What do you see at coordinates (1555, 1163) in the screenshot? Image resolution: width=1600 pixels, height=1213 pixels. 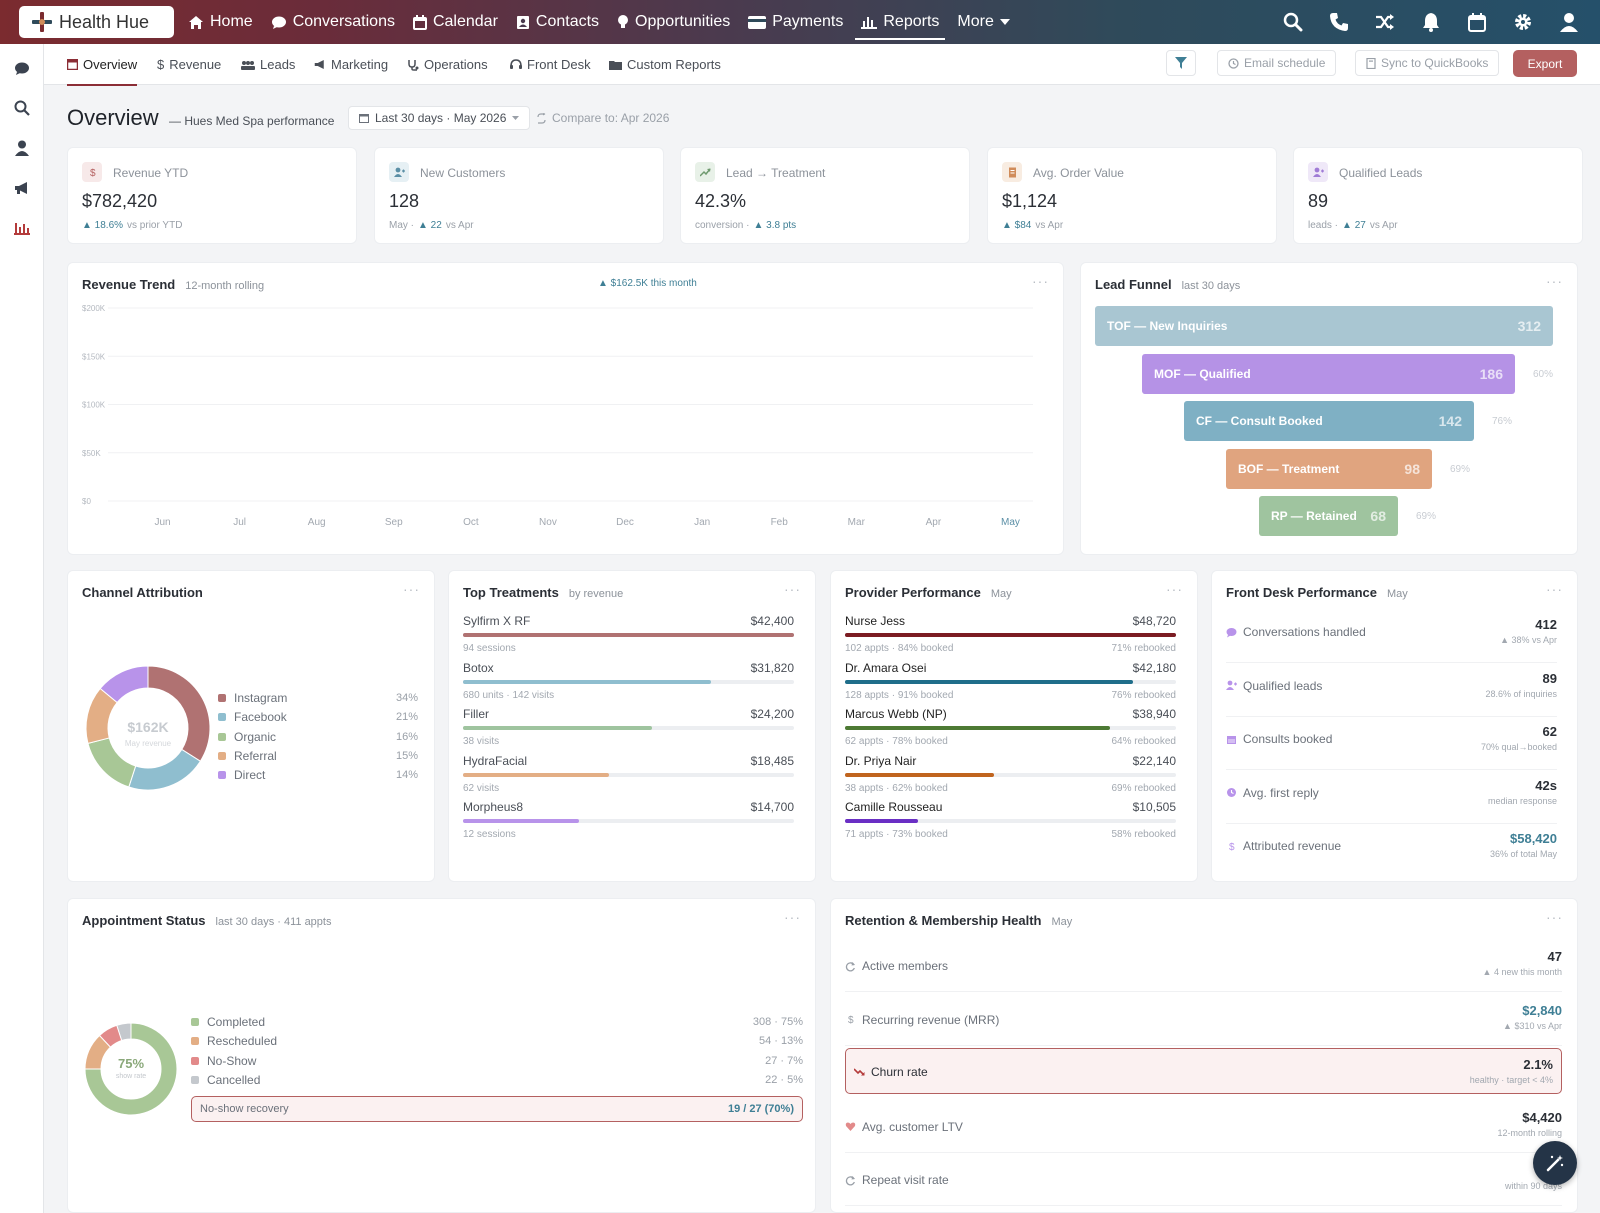 I see `ai-assistant-button` at bounding box center [1555, 1163].